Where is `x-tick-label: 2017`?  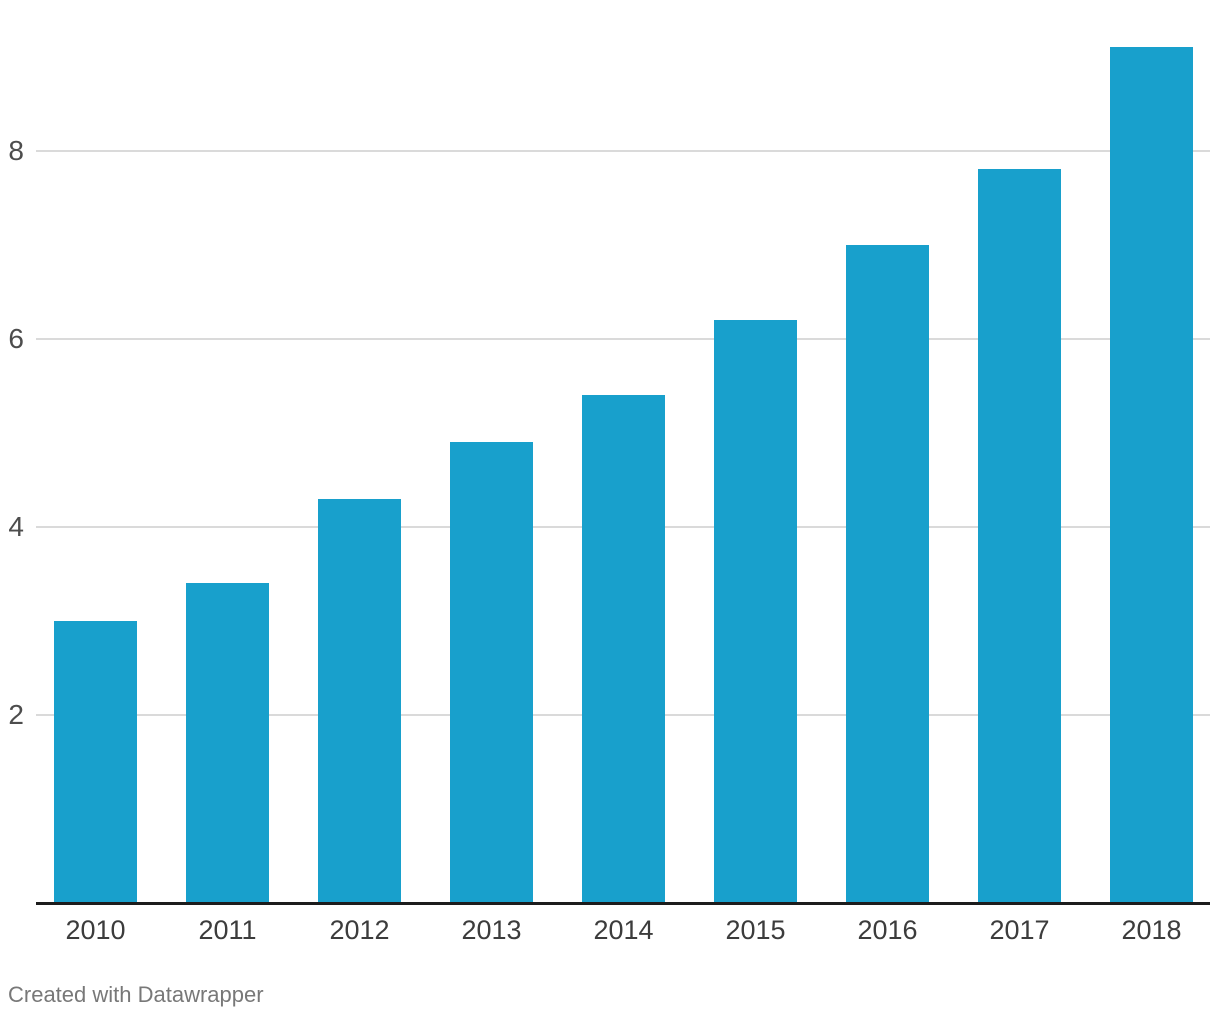 x-tick-label: 2017 is located at coordinates (1019, 930).